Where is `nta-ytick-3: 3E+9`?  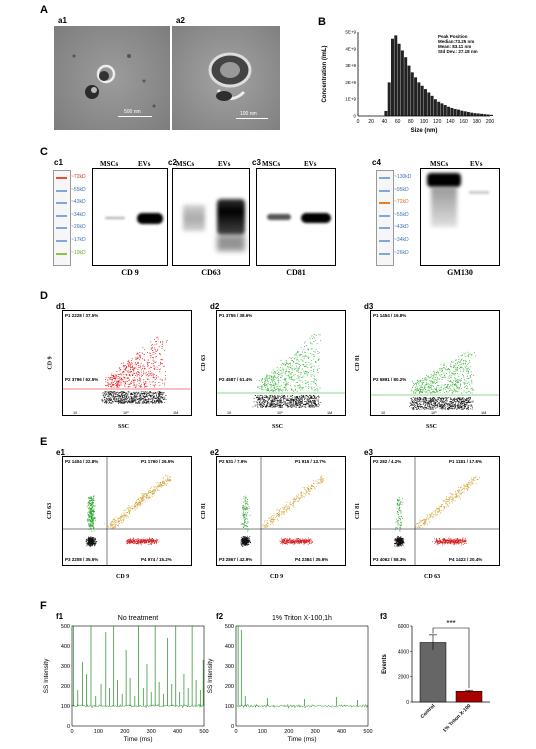
nta-ytick-3: 3E+9 is located at coordinates (350, 65).